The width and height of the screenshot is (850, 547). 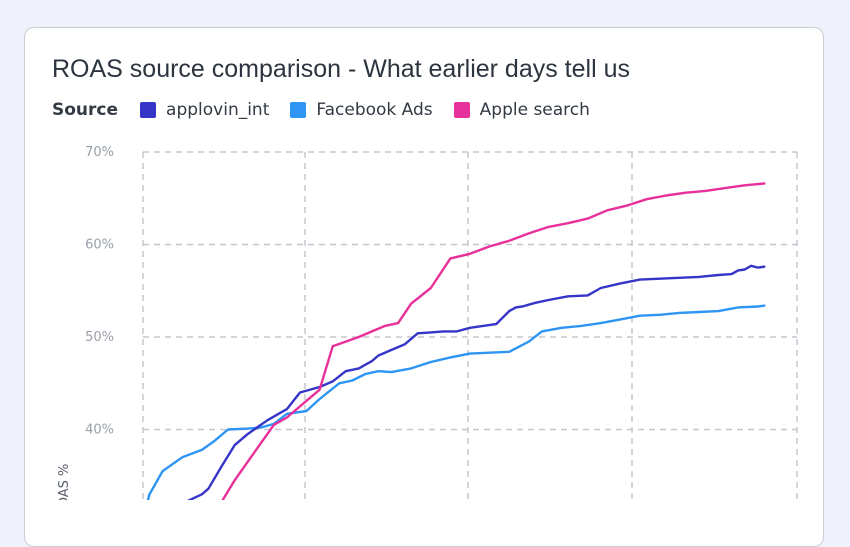 I want to click on y-tick-label-3: 40%, so click(x=99, y=430).